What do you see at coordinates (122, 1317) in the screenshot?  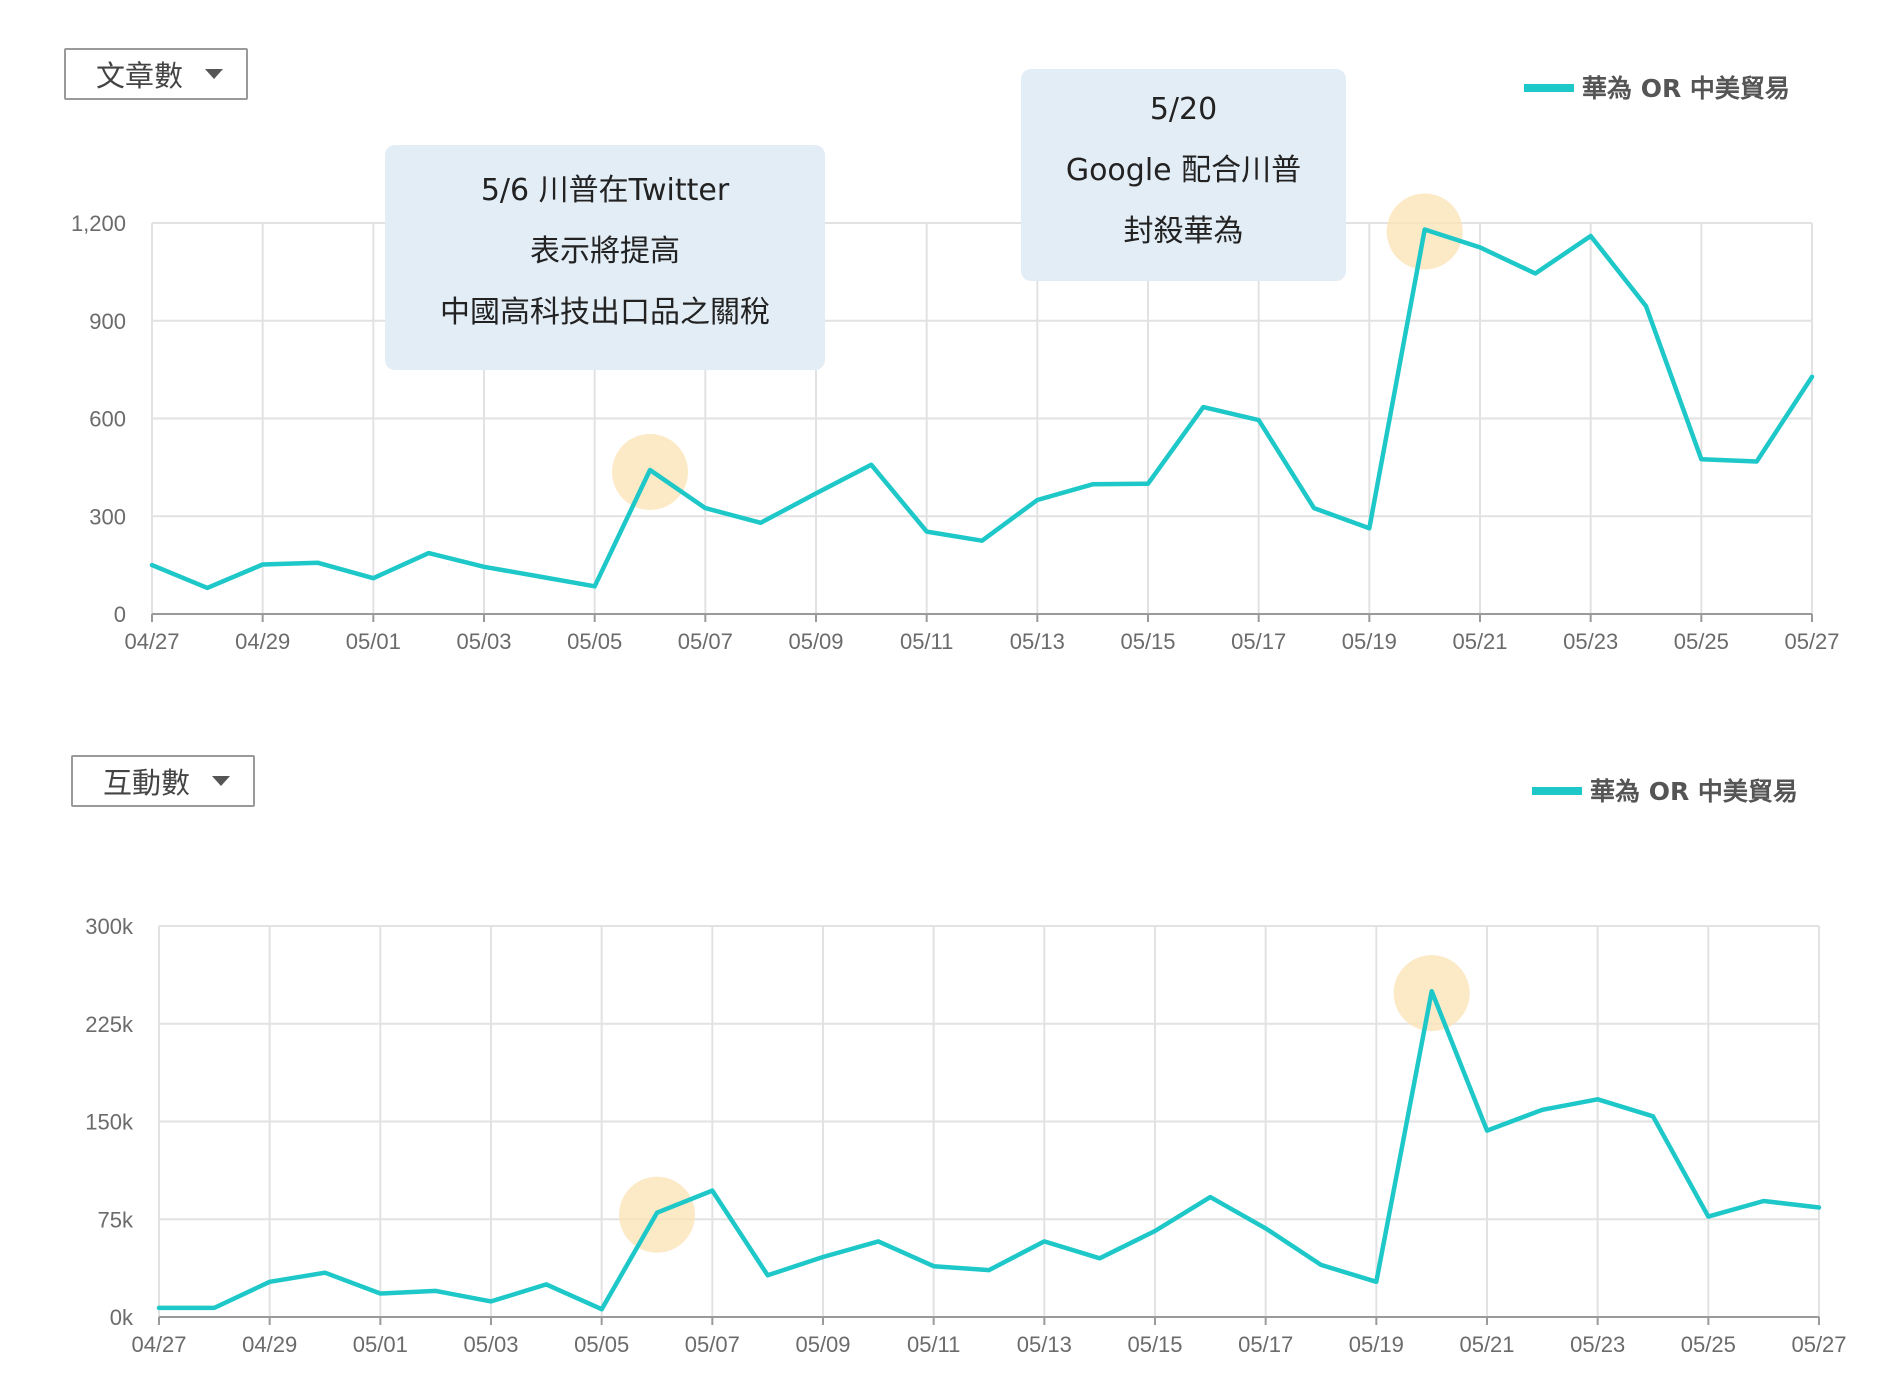 I see `y-tick-label: 0k` at bounding box center [122, 1317].